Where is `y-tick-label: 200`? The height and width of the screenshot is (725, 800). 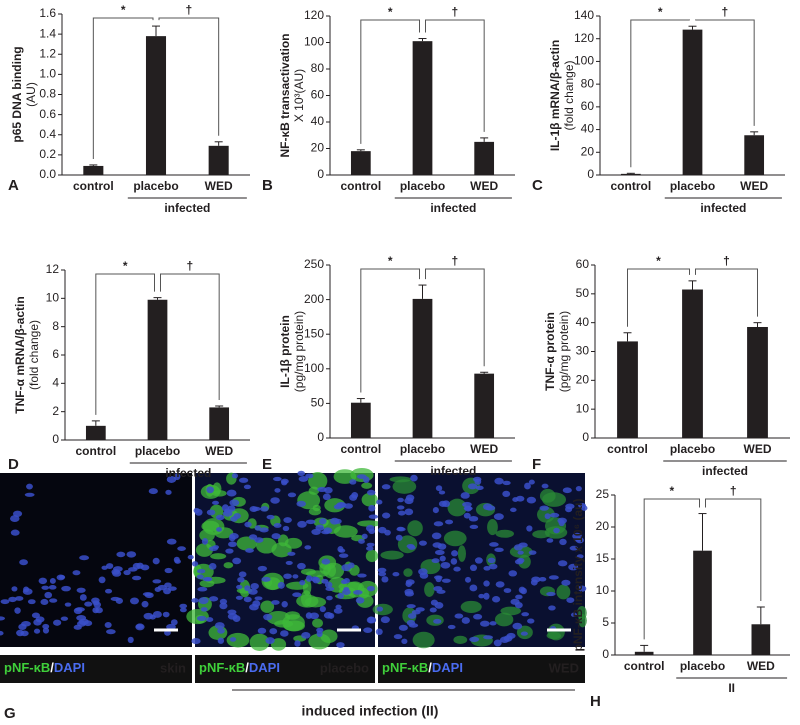
y-tick-label: 200 is located at coordinates (314, 299).